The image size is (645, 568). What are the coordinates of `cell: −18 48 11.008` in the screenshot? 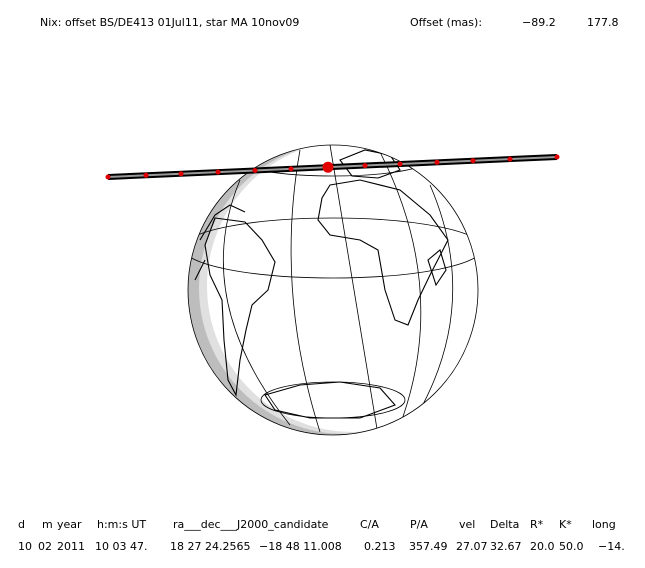 It's located at (300, 546).